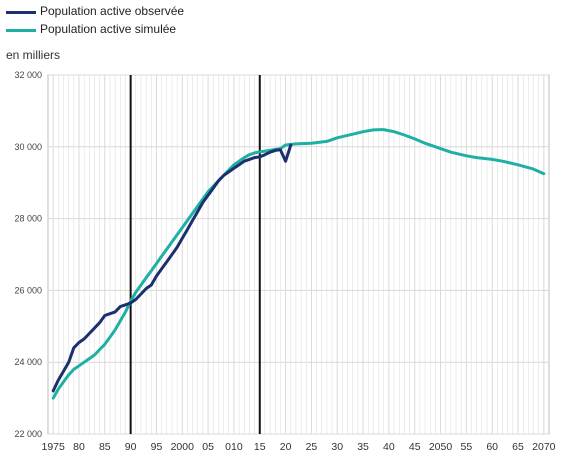 The image size is (561, 460). Describe the element at coordinates (28, 290) in the screenshot. I see `y-tick-label: 26 000` at that location.